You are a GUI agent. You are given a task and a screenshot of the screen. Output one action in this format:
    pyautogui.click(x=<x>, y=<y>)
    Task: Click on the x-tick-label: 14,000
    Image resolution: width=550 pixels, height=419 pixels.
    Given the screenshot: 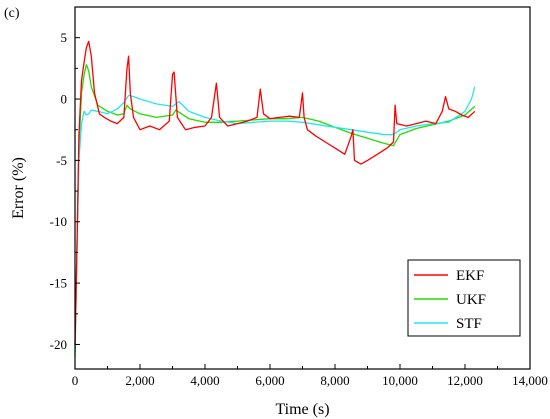 What is the action you would take?
    pyautogui.click(x=530, y=380)
    